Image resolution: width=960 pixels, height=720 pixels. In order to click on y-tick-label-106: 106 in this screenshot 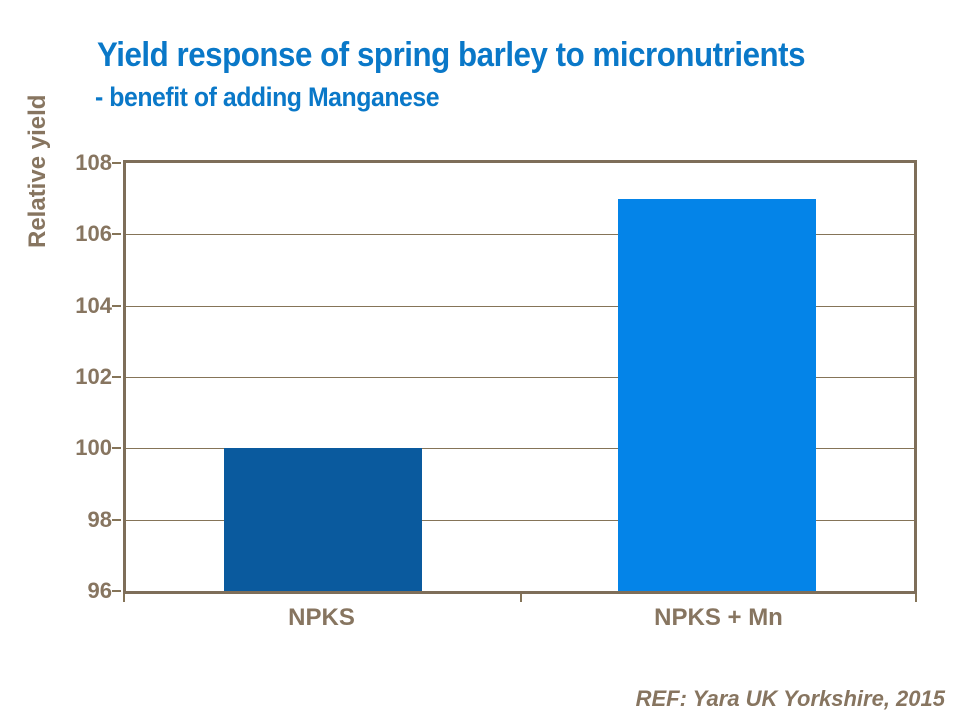, I will do `click(93, 234)`.